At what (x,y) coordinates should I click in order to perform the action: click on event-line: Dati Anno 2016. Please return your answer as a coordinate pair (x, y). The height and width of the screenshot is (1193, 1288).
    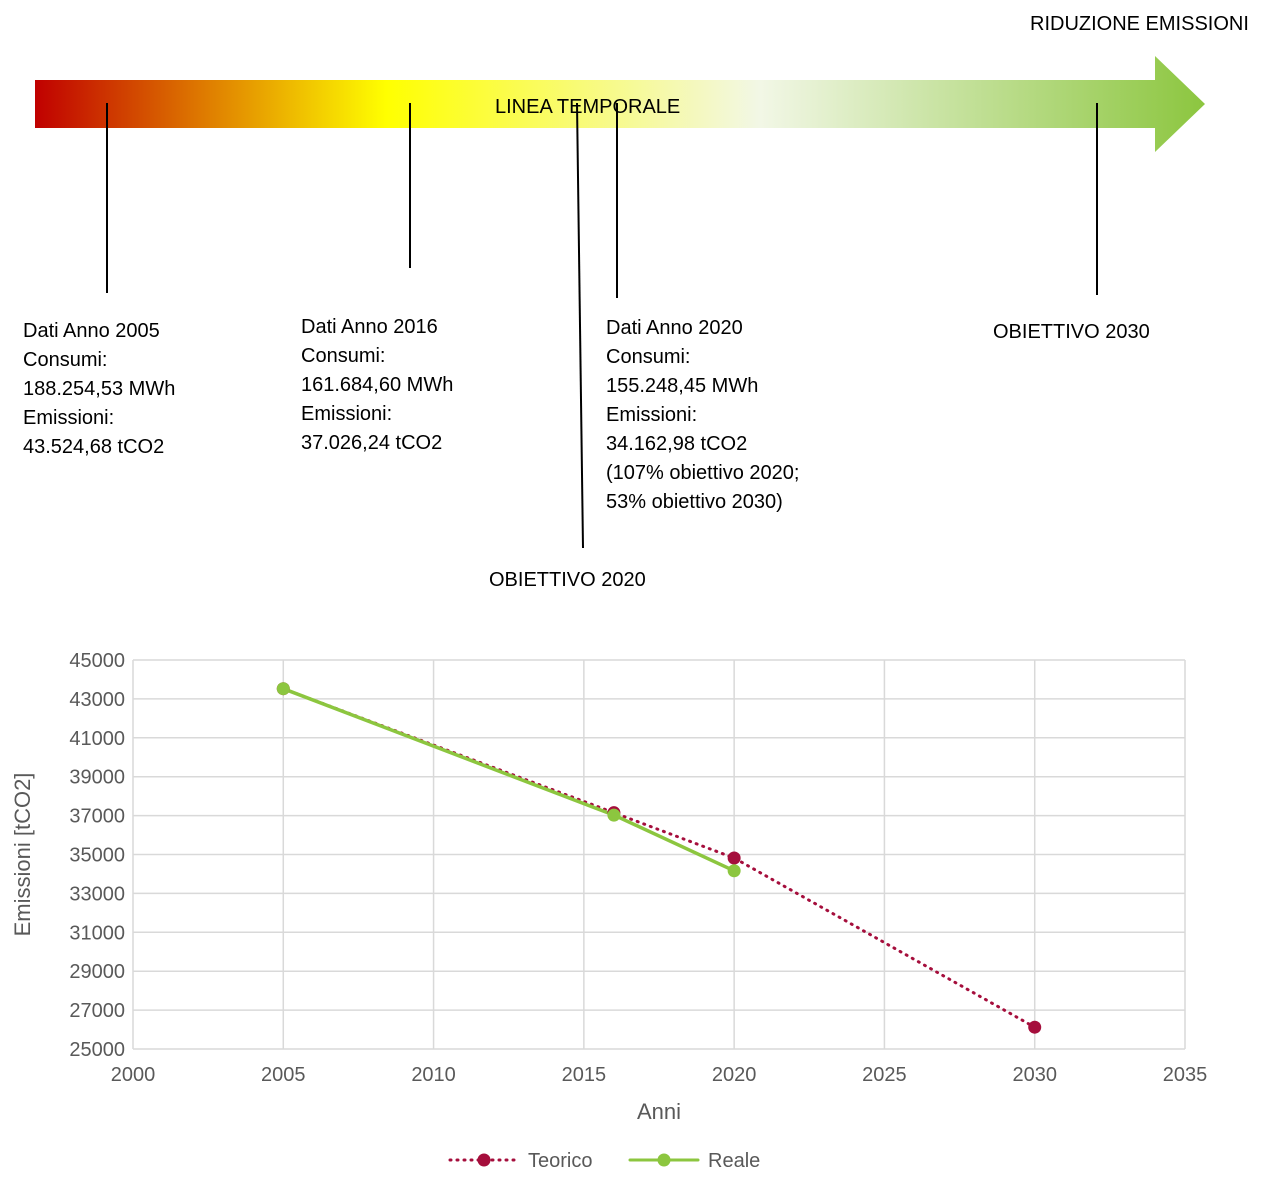
    Looking at the image, I should click on (369, 327).